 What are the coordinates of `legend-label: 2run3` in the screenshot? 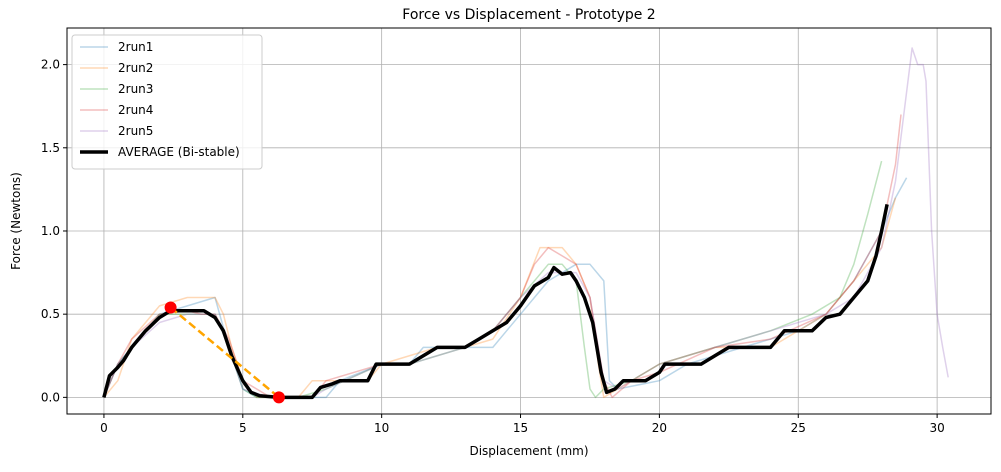 It's located at (135, 89).